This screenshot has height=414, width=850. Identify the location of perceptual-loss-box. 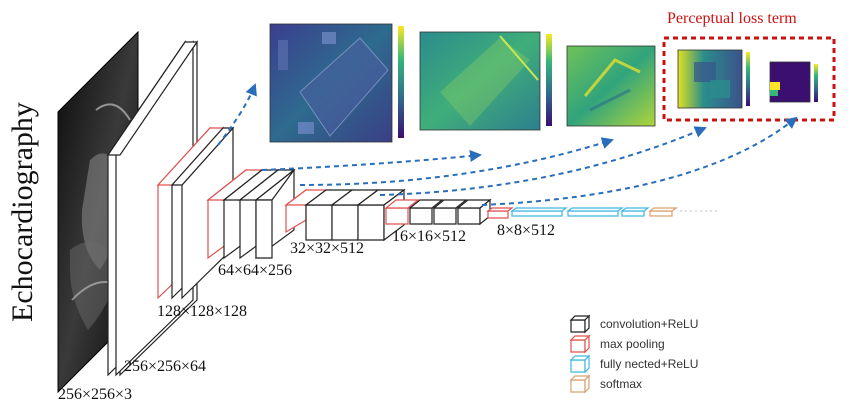
(749, 79).